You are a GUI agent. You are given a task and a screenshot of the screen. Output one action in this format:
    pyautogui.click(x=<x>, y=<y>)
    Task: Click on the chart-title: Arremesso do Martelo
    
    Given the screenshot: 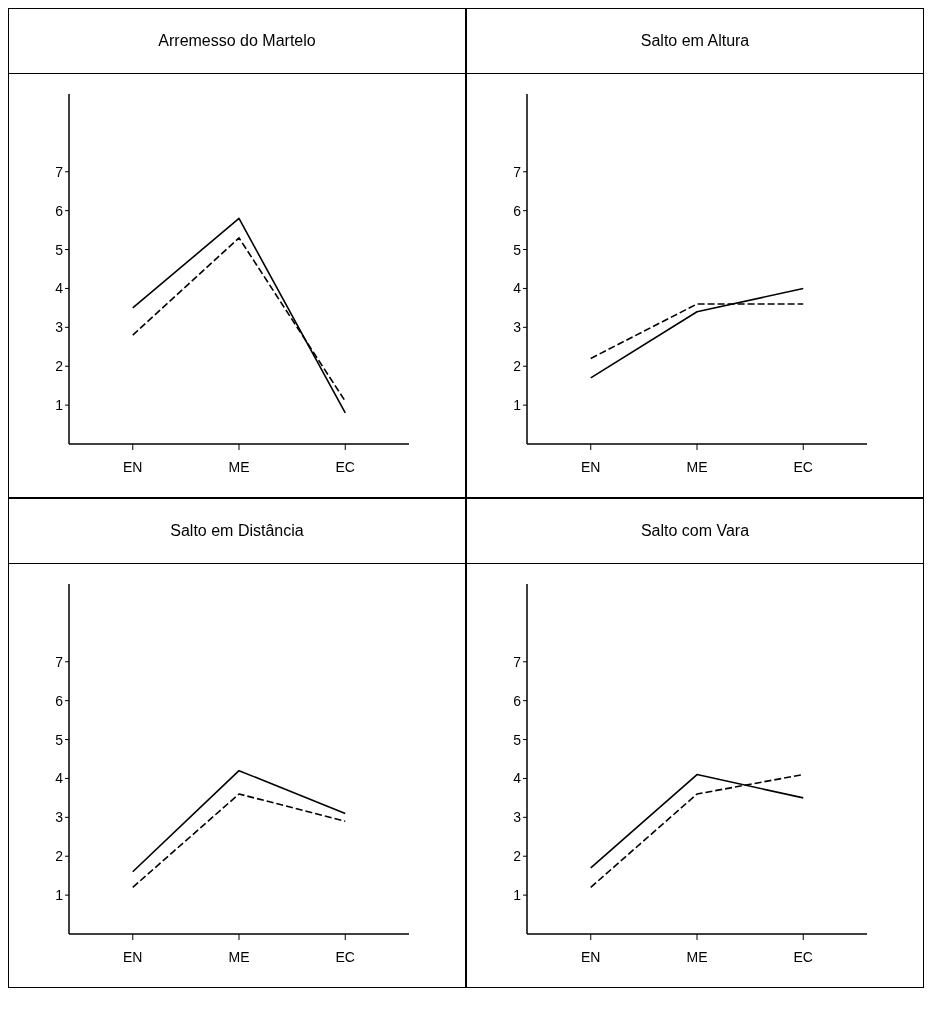 What is the action you would take?
    pyautogui.click(x=237, y=41)
    